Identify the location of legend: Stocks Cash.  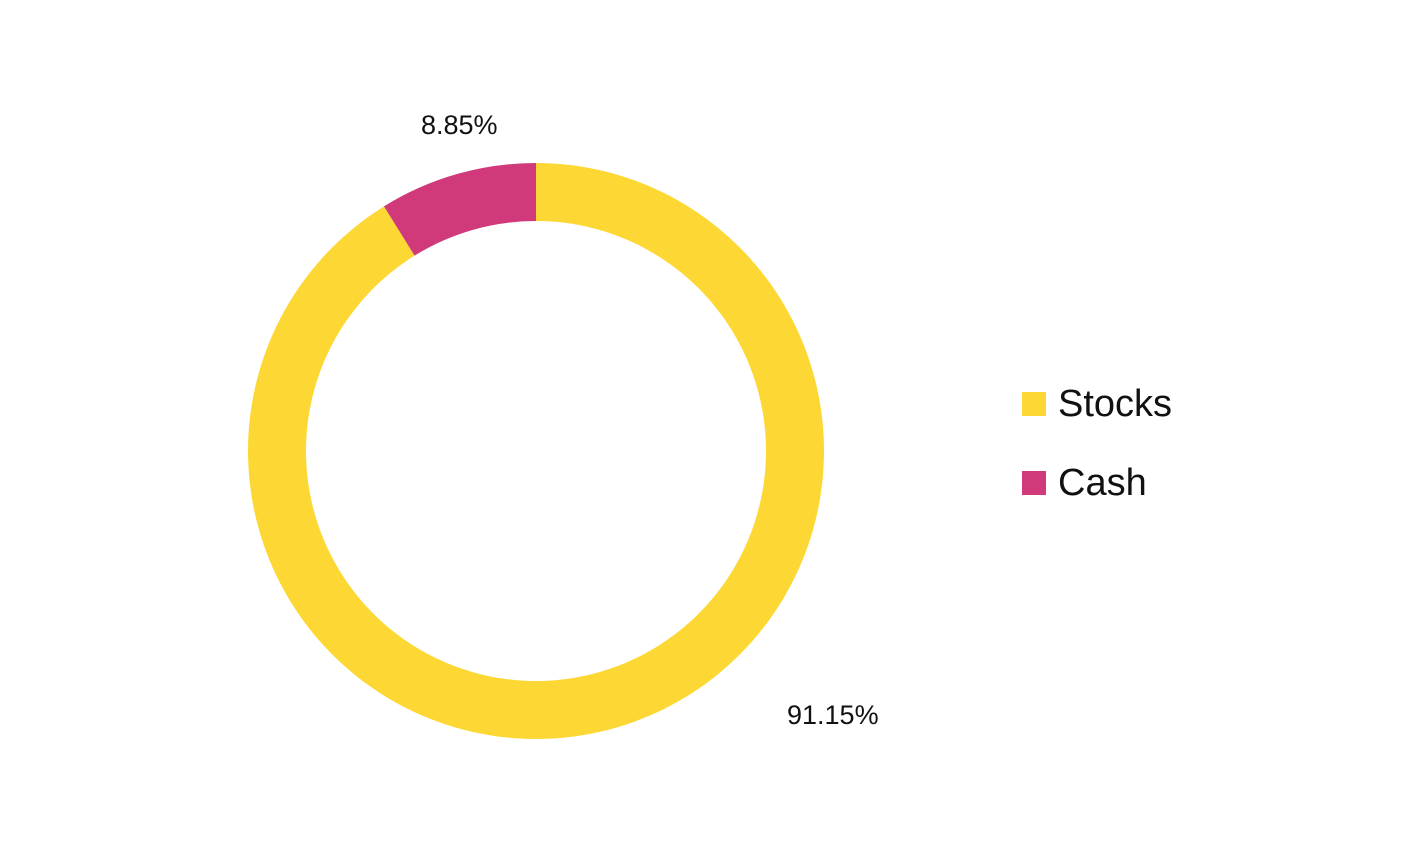
(1097, 461).